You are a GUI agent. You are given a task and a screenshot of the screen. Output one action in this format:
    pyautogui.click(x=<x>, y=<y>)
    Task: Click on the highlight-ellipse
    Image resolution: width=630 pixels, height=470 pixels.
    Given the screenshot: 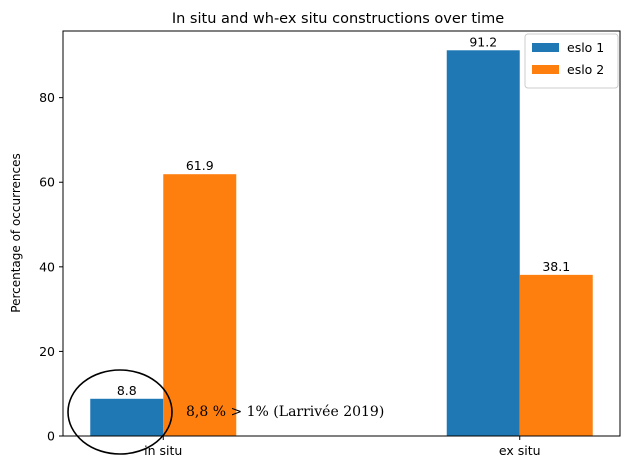 What is the action you would take?
    pyautogui.click(x=120, y=412)
    